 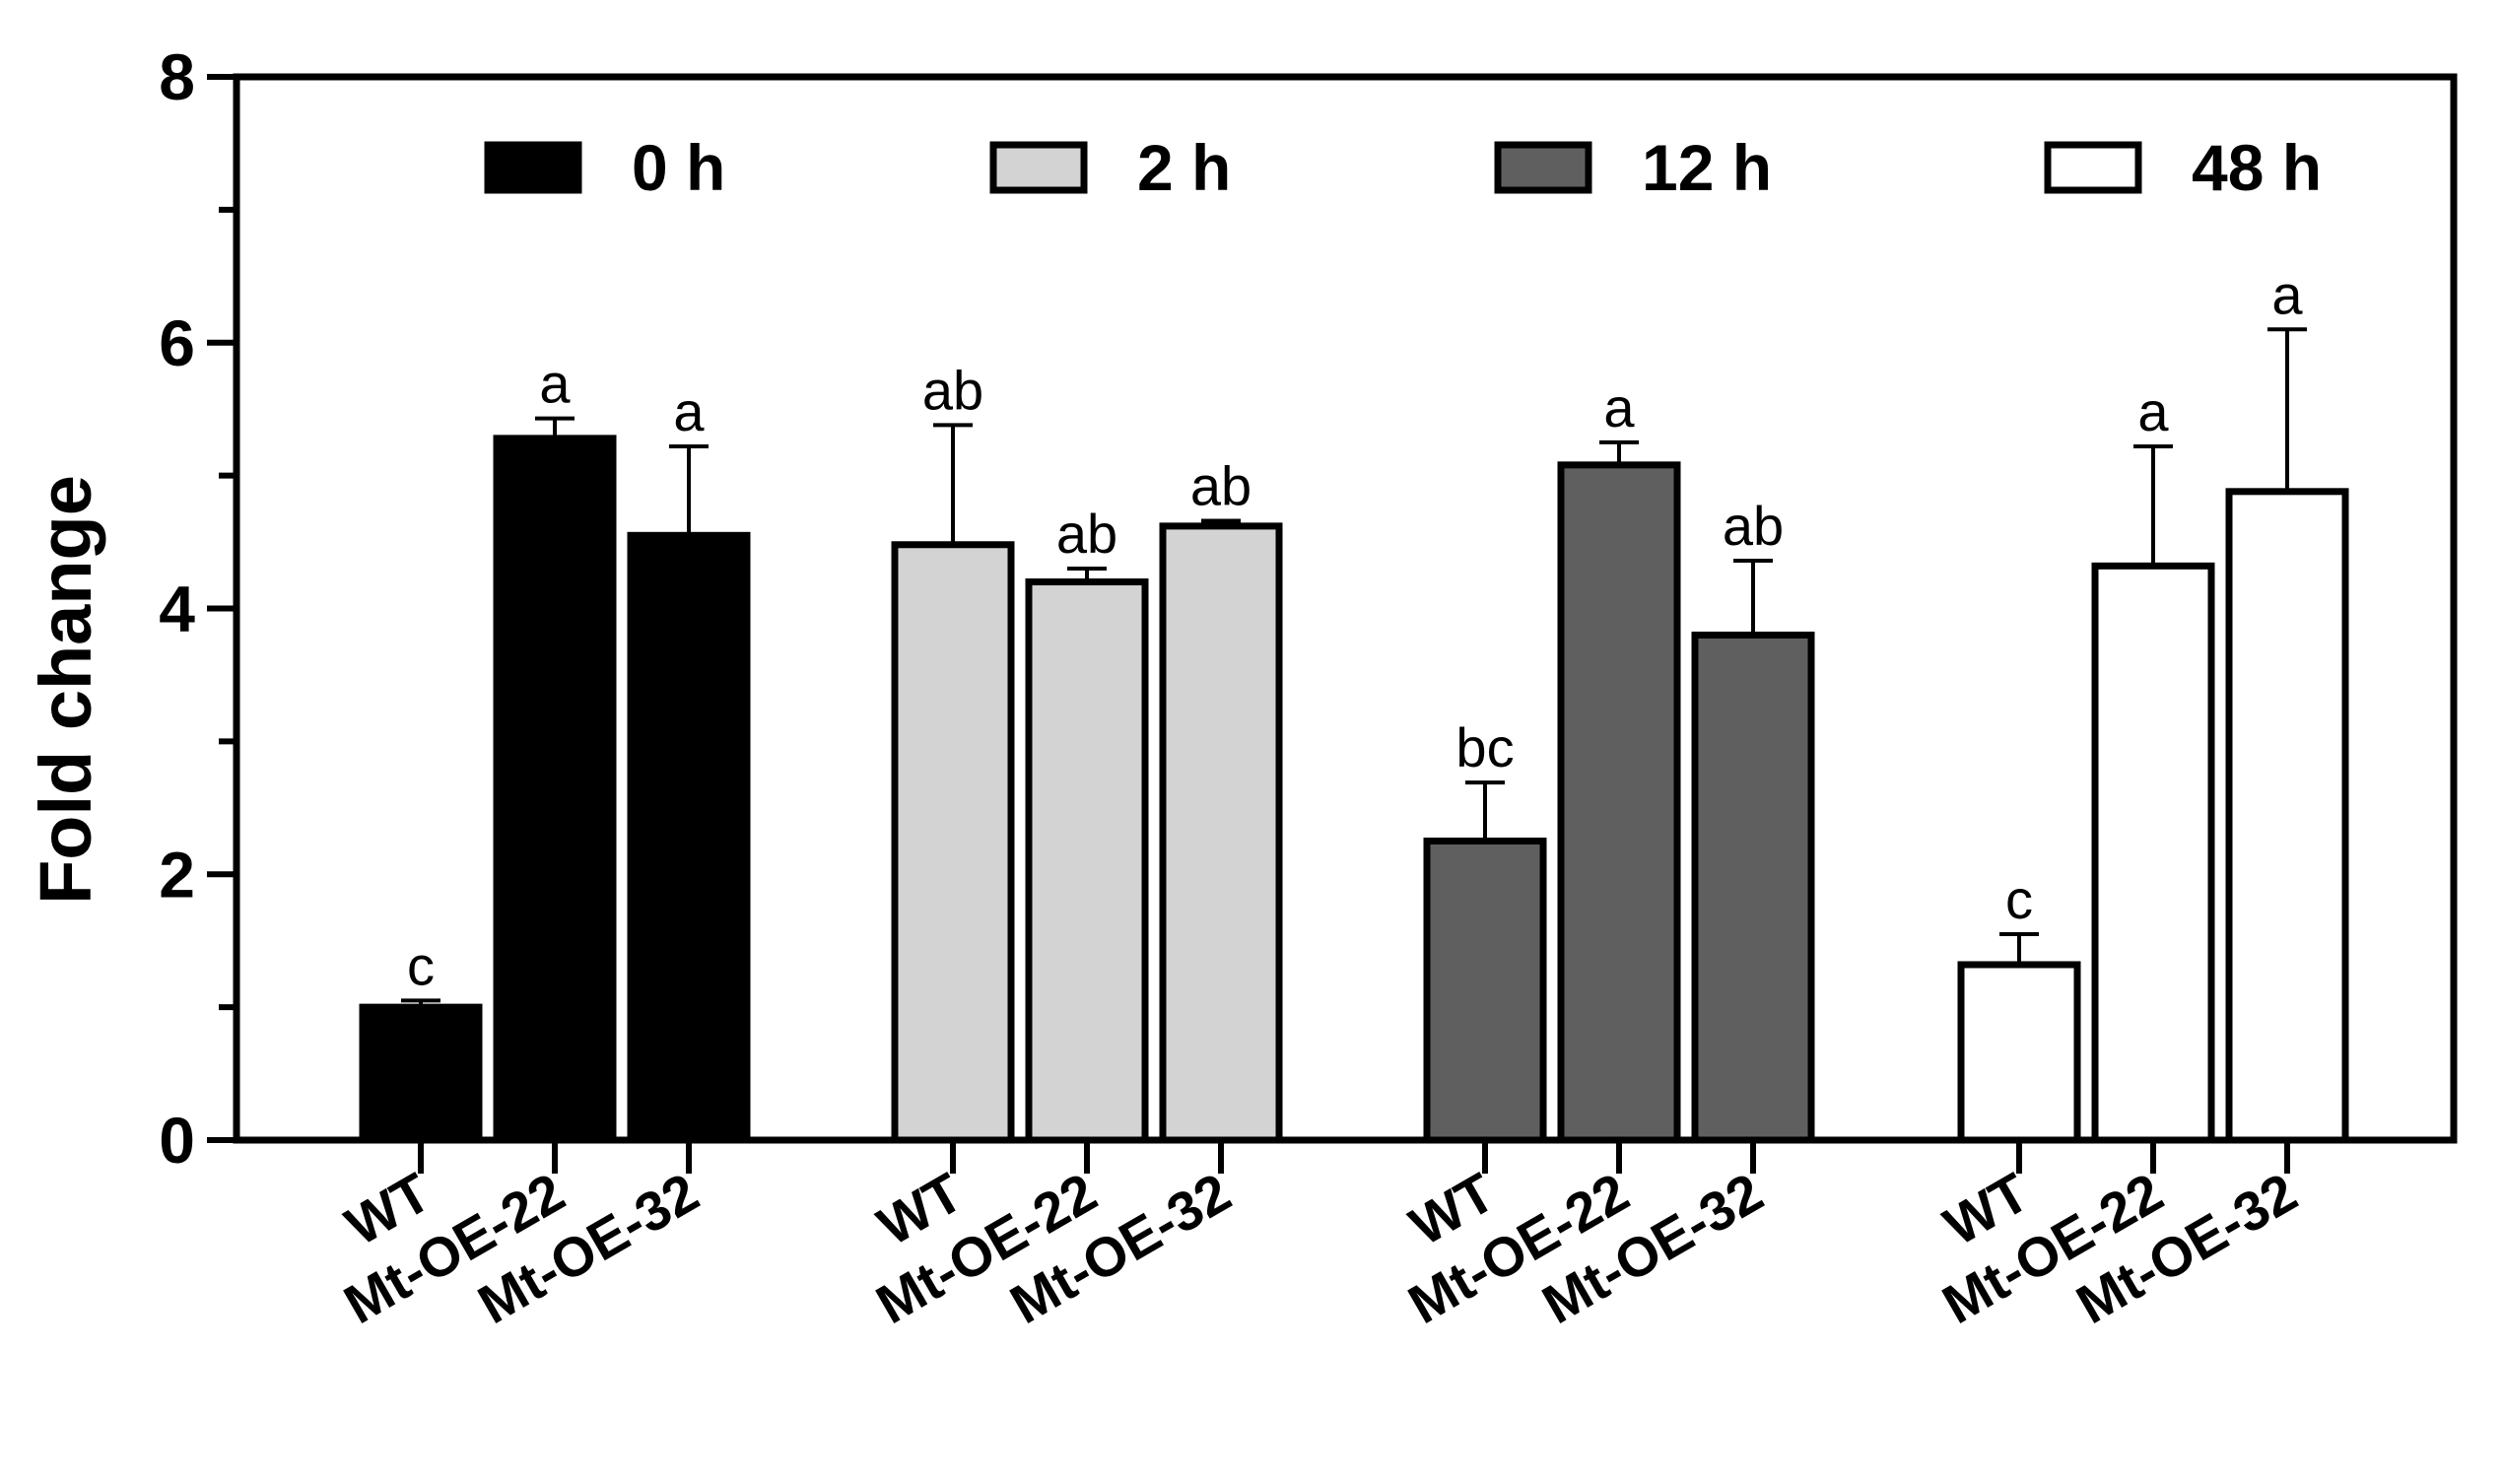 What do you see at coordinates (177, 609) in the screenshot?
I see `y-tick-label-4: 4` at bounding box center [177, 609].